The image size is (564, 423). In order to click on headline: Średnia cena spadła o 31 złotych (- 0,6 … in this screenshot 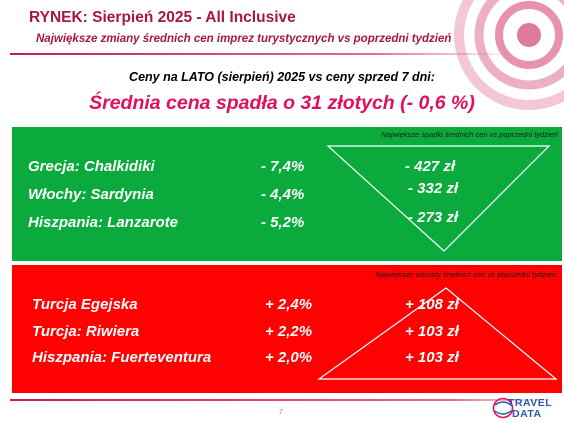, I will do `click(282, 103)`.